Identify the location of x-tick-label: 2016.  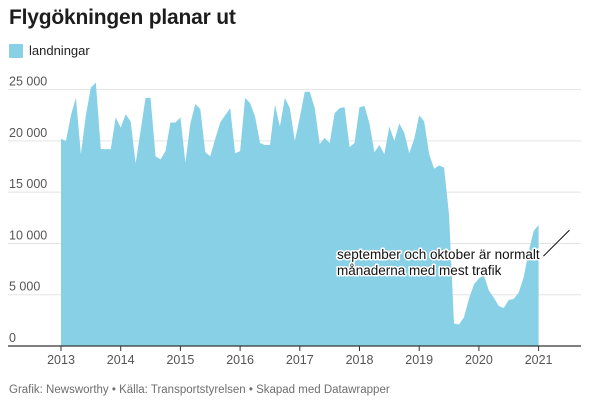
(240, 360).